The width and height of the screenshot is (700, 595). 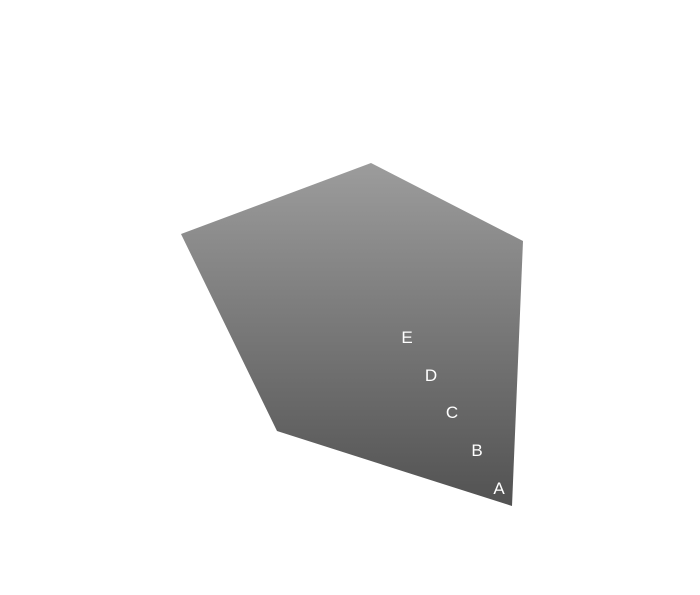 I want to click on label-b: B, so click(x=476, y=450).